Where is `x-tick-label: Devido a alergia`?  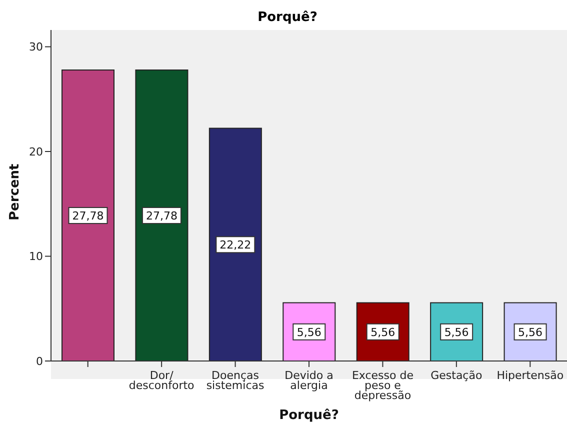 x-tick-label: Devido a alergia is located at coordinates (309, 380).